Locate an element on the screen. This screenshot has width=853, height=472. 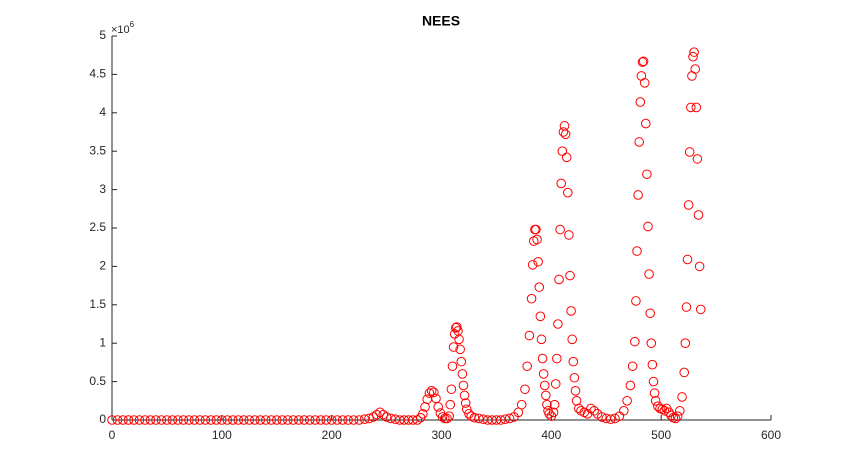
x-tick-label: 200 is located at coordinates (332, 435).